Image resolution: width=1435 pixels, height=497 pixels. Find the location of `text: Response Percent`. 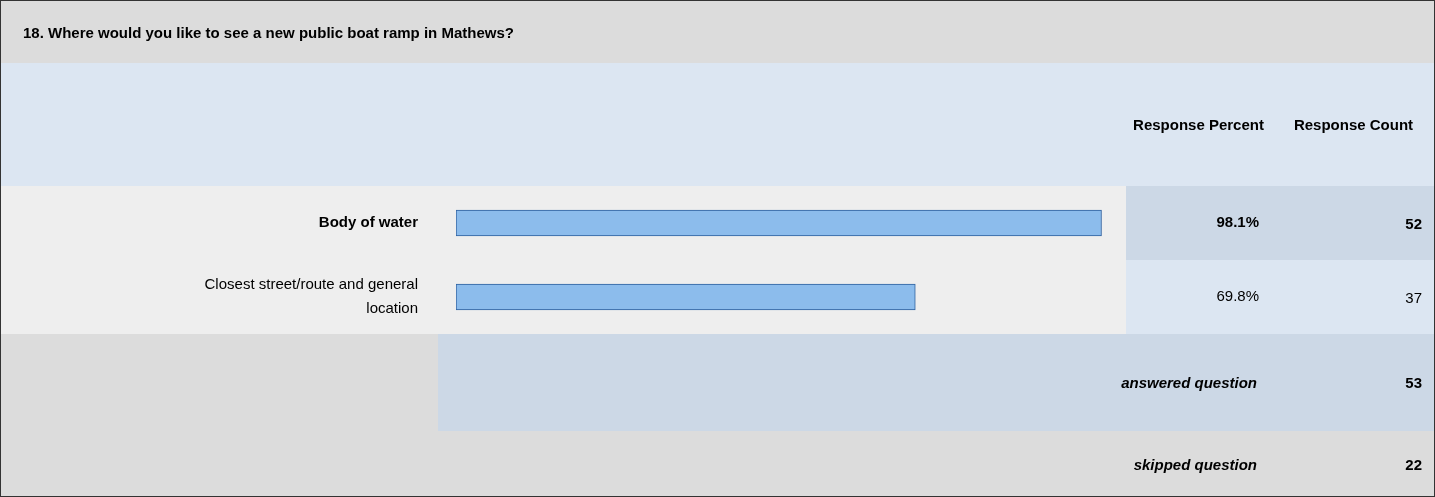

text: Response Percent is located at coordinates (1198, 124).